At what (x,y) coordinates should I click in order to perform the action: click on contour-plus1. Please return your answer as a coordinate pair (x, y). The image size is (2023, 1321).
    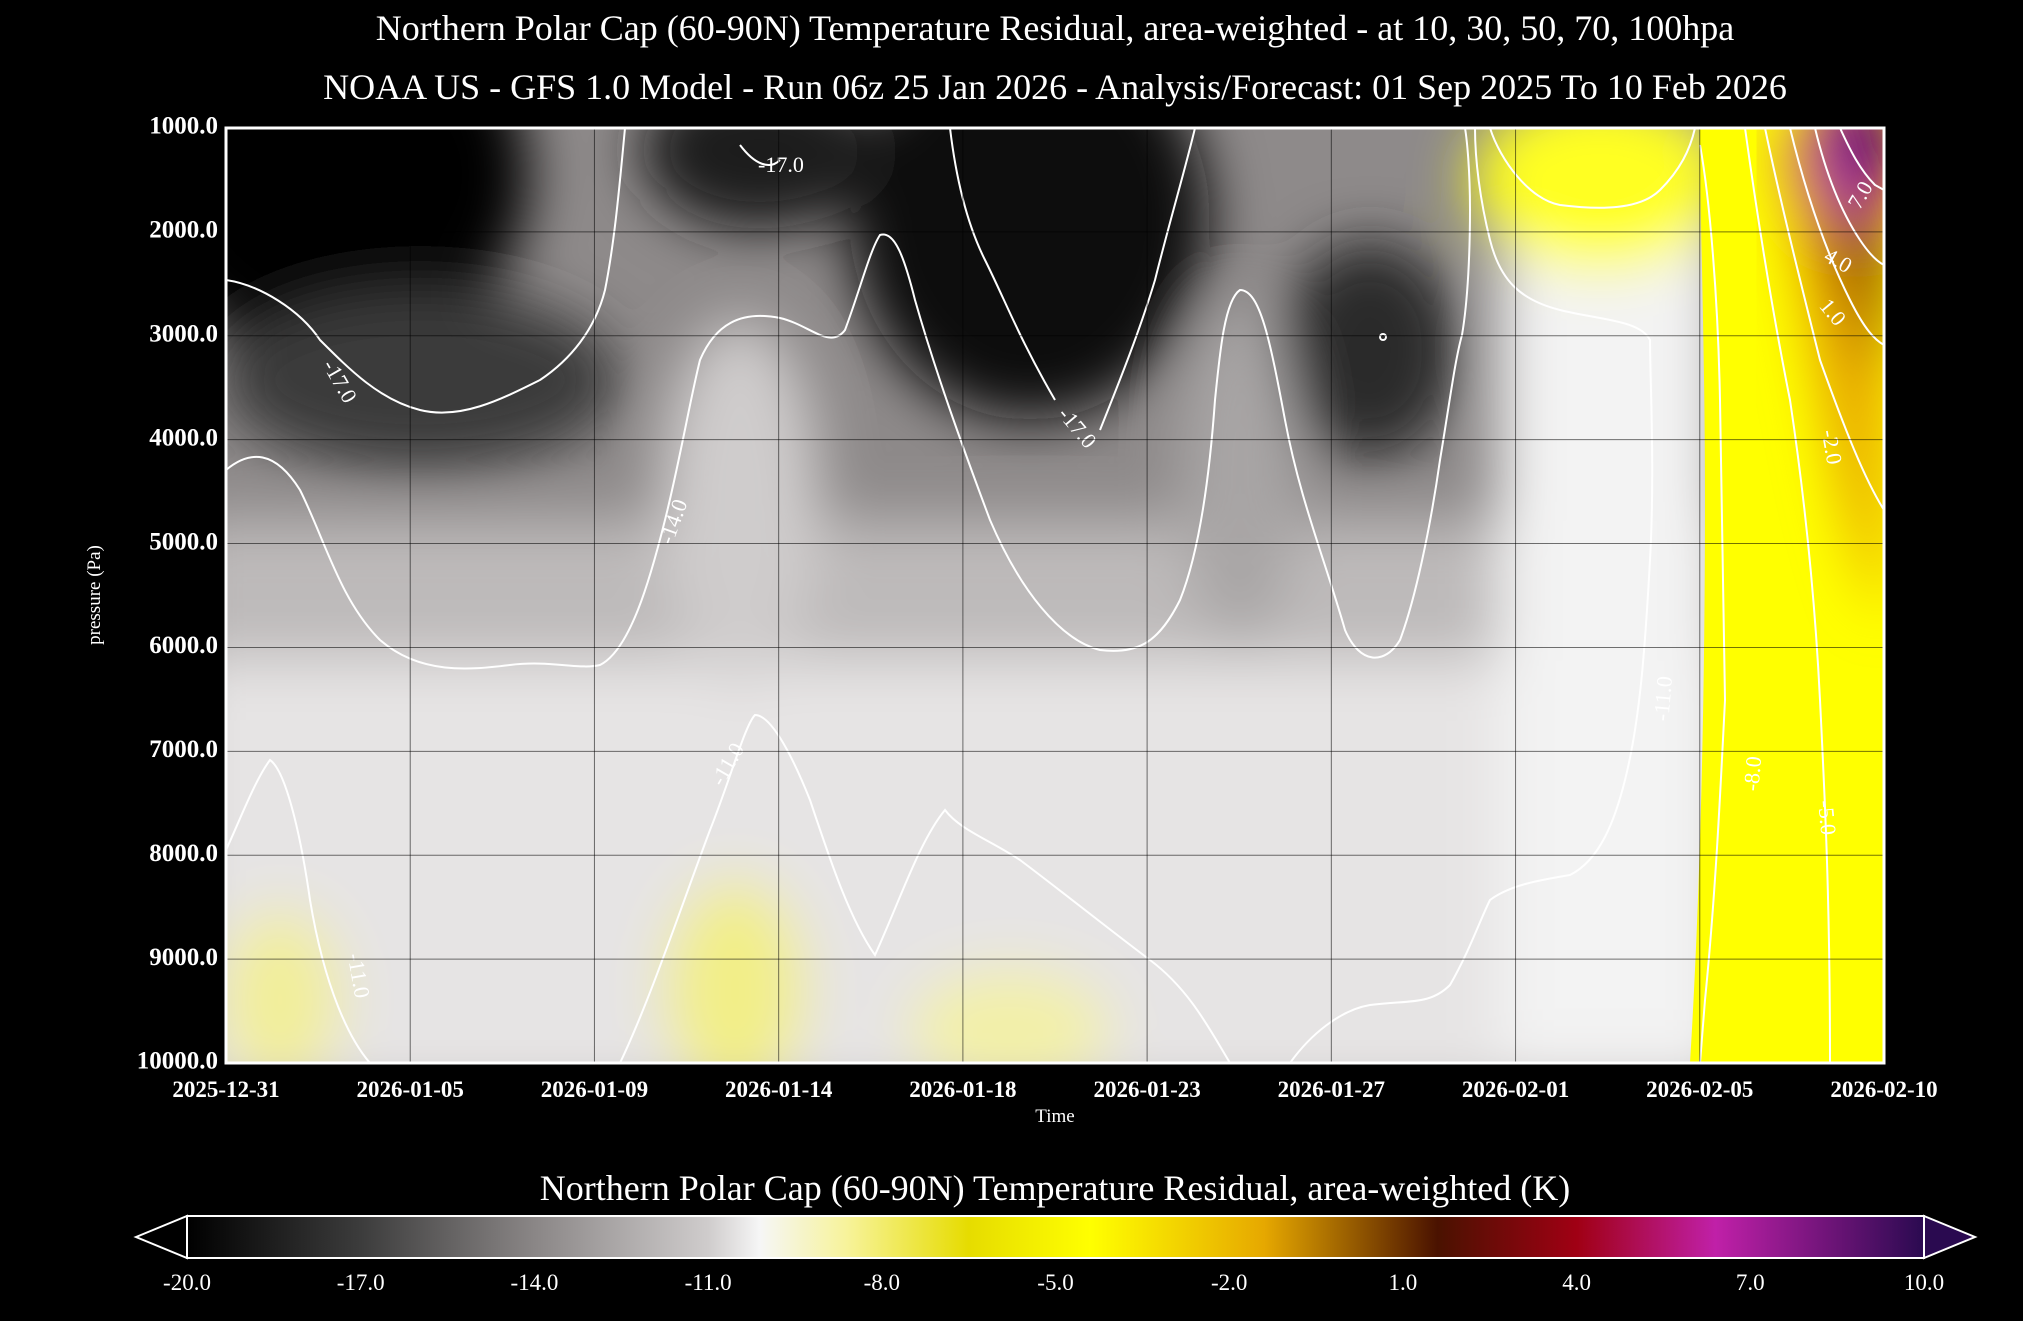
    Looking at the image, I should click on (1836, 237).